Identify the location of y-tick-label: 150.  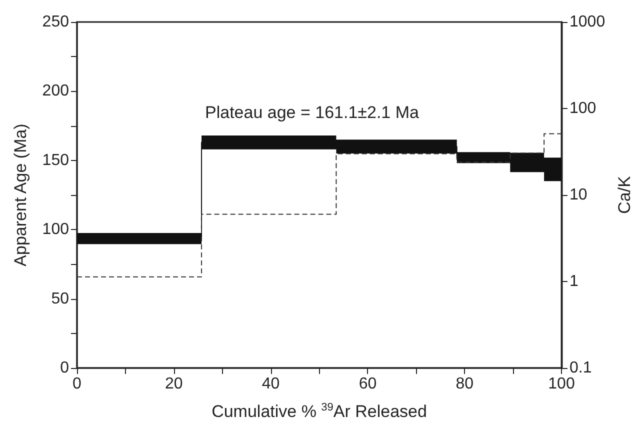
(56, 160).